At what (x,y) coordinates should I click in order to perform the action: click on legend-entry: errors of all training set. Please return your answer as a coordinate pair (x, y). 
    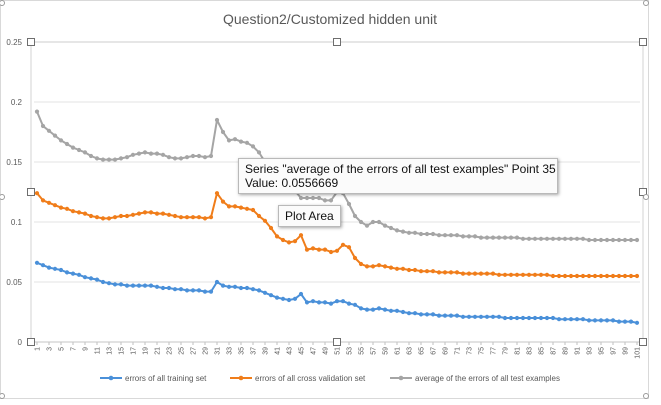
    Looking at the image, I should click on (153, 378).